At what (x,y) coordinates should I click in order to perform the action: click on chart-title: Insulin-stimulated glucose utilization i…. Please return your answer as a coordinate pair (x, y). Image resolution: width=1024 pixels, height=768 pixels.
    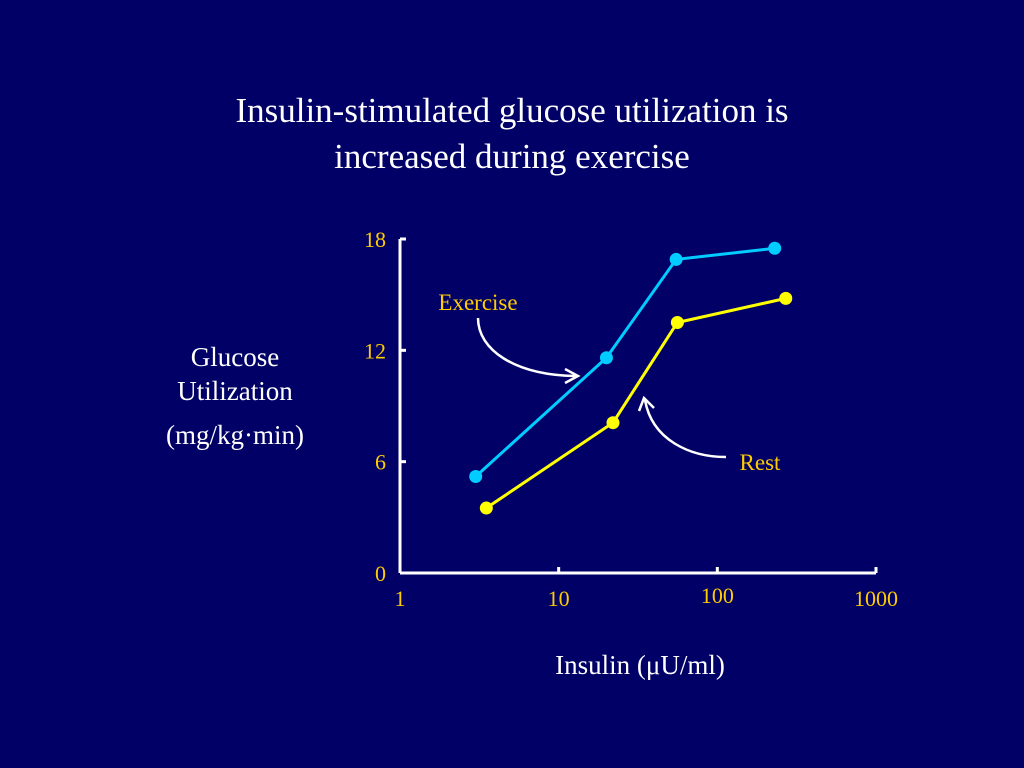
    Looking at the image, I should click on (512, 134).